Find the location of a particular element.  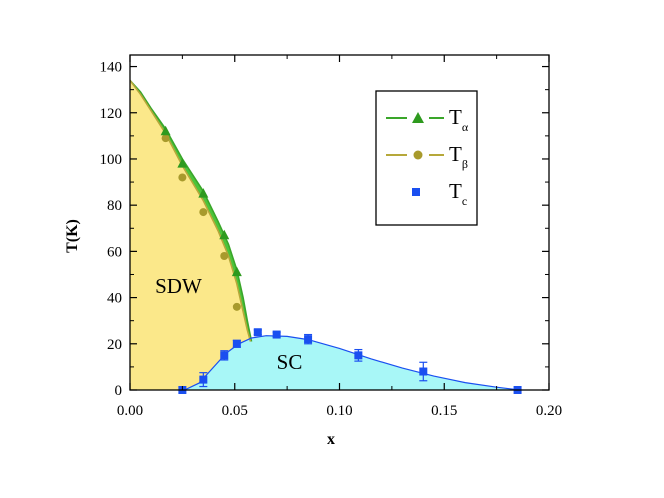

x-tick-label: 0.00 is located at coordinates (130, 411).